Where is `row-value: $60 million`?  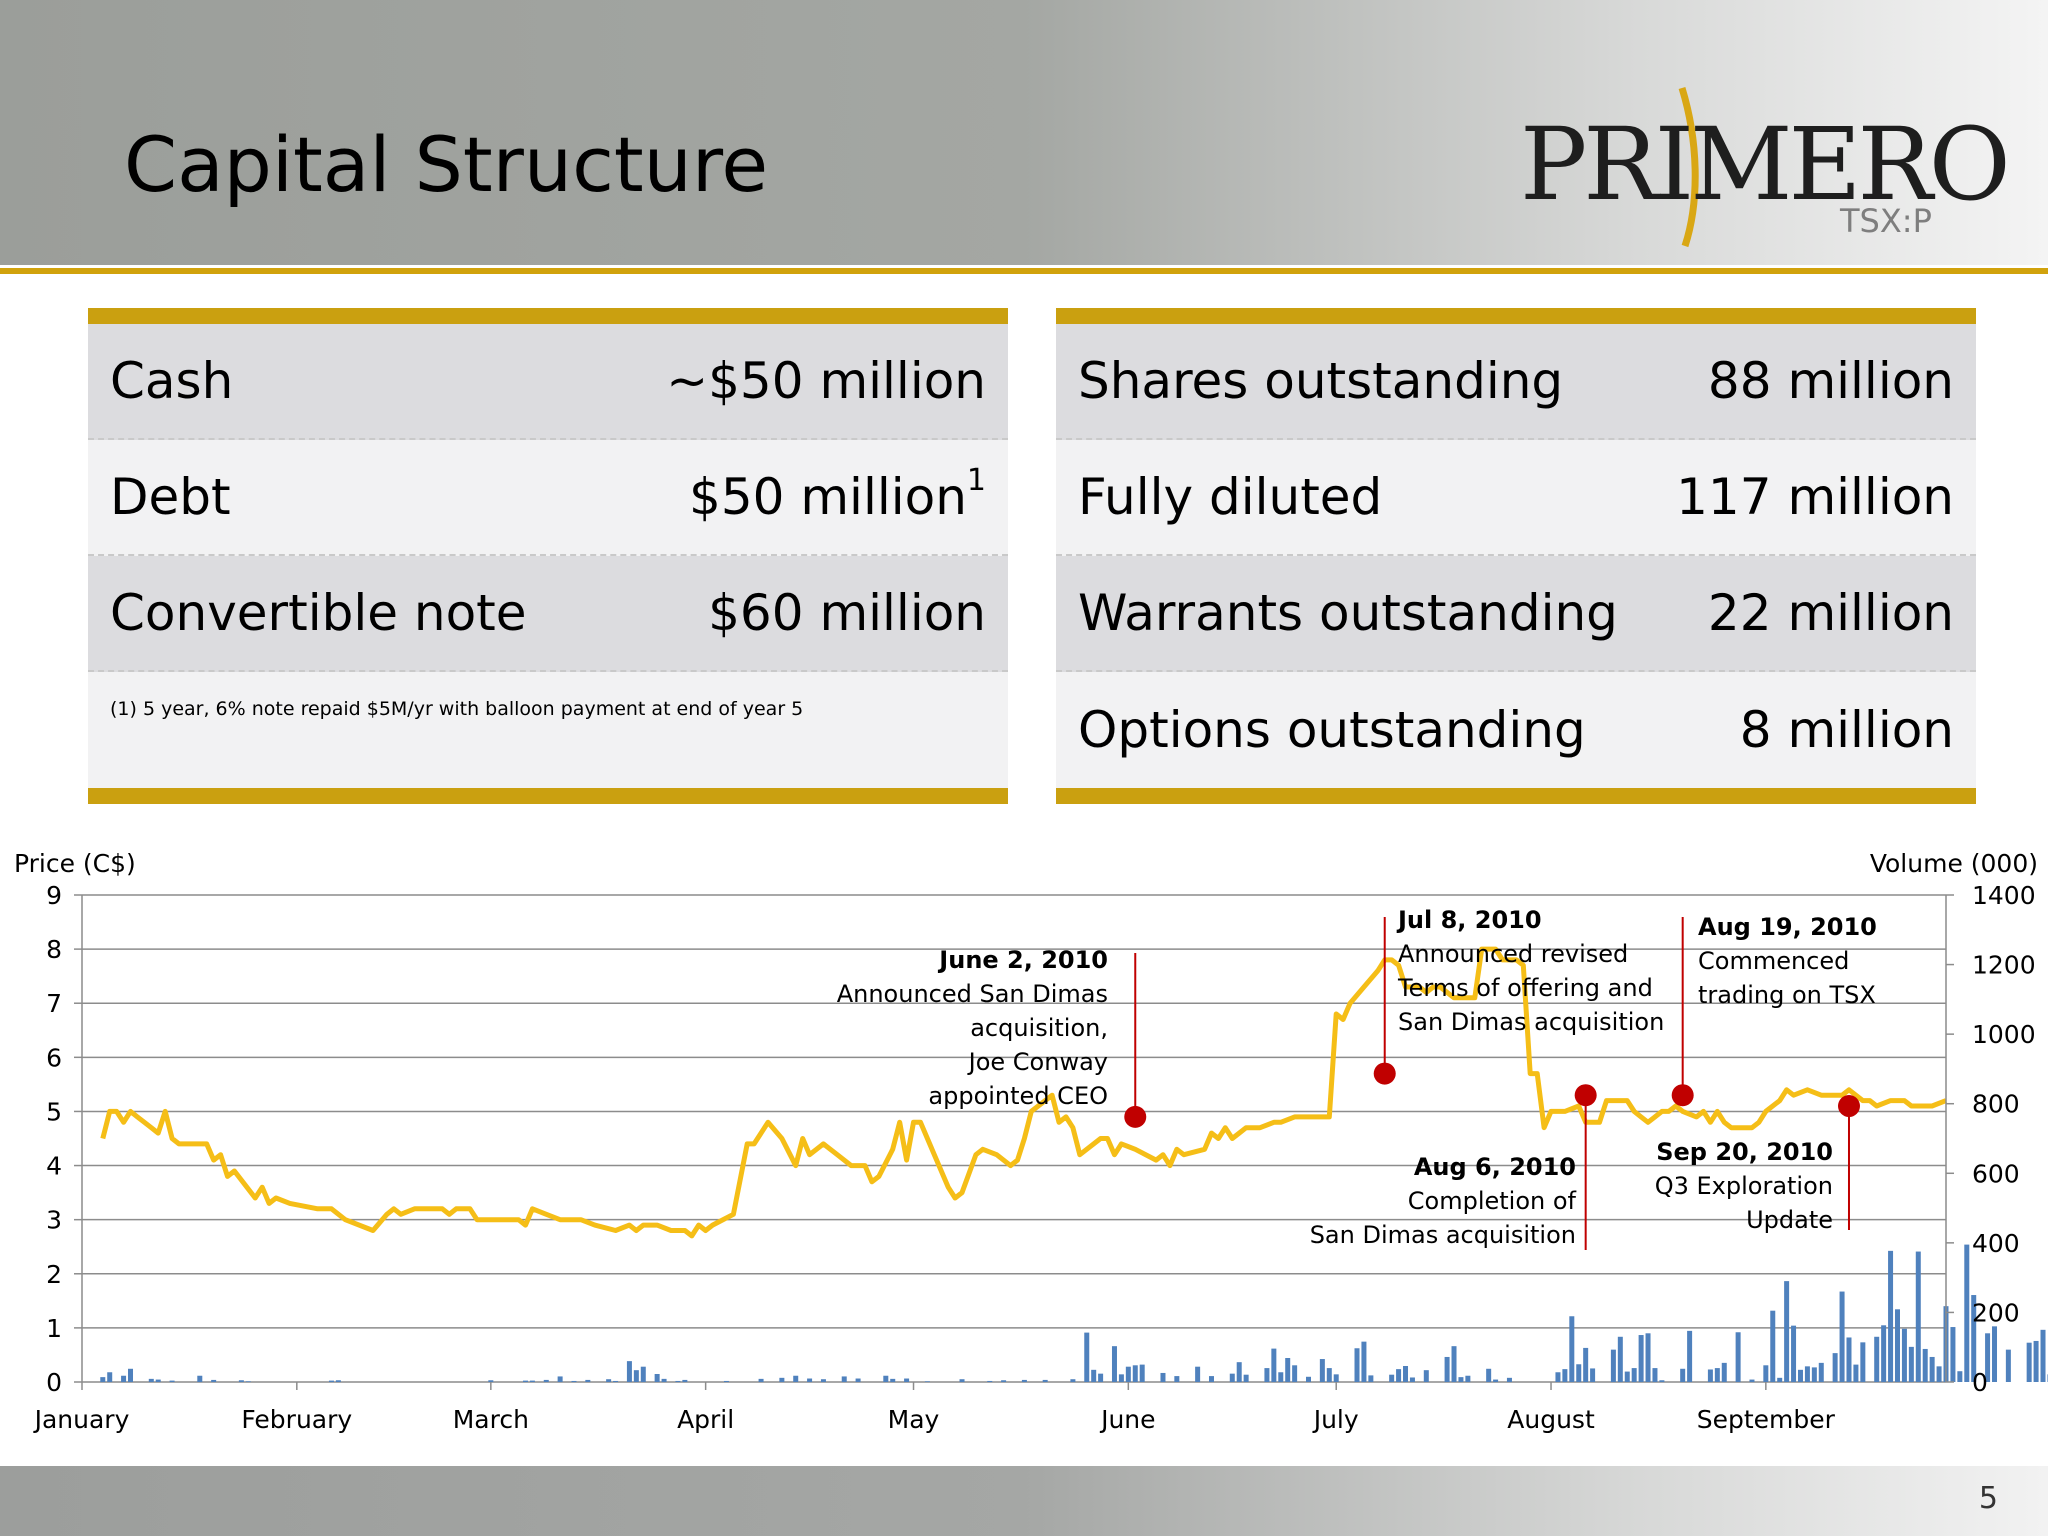 row-value: $60 million is located at coordinates (847, 613).